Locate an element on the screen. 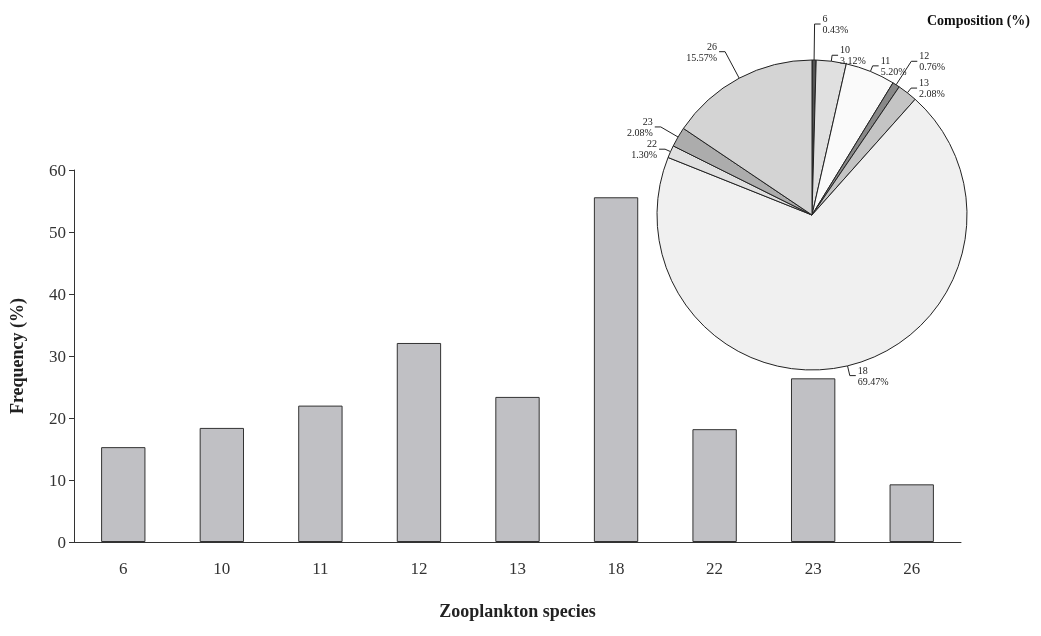 Image resolution: width=1041 pixels, height=636 pixels. slice-label: 18 is located at coordinates (862, 370).